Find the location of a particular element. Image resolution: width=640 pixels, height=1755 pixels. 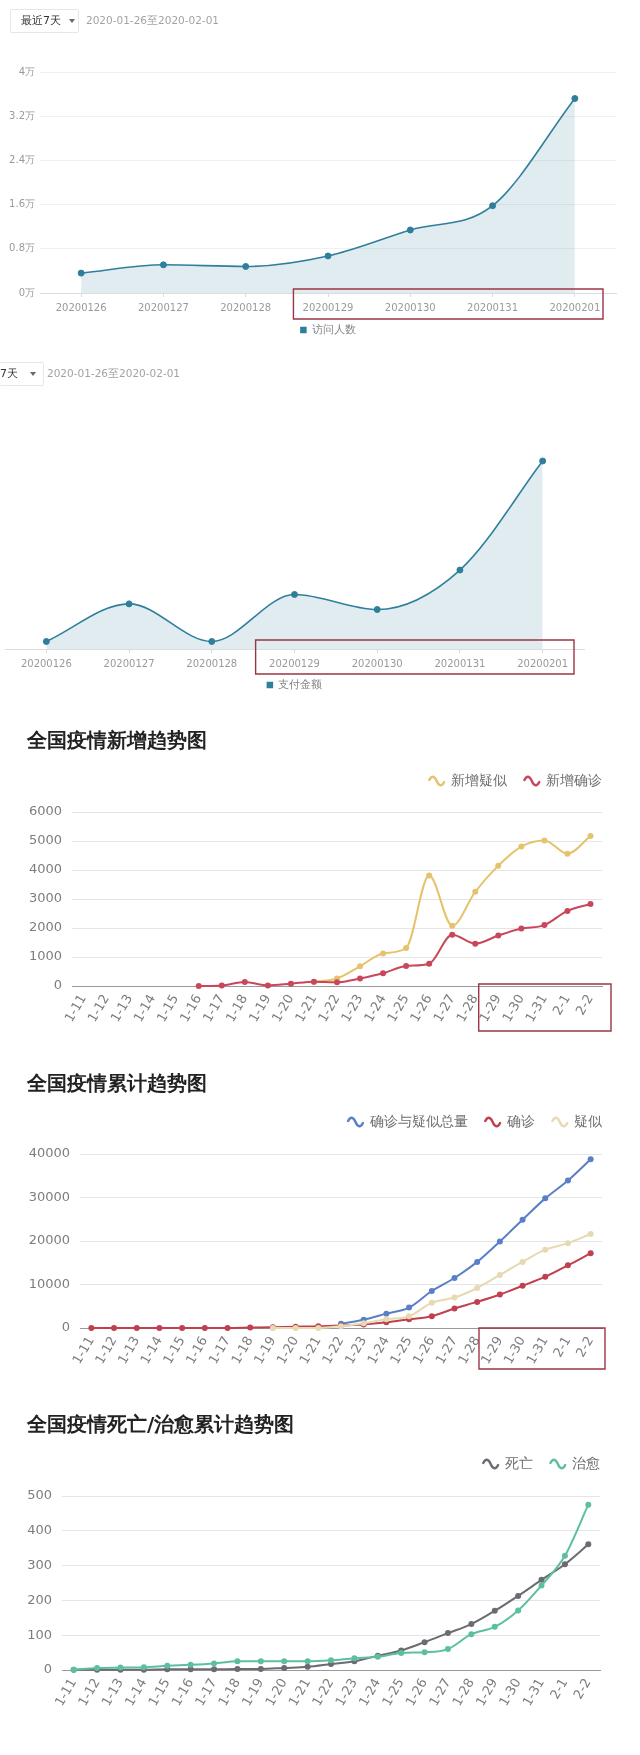

x-tick-label: 20200201 is located at coordinates (575, 307).